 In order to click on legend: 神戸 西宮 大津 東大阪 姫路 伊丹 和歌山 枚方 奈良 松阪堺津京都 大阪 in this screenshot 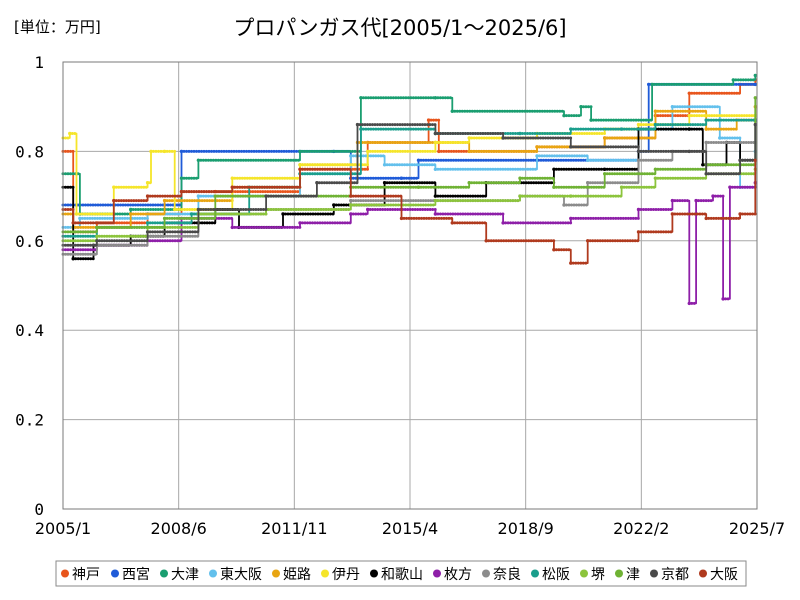, I will do `click(401, 573)`.